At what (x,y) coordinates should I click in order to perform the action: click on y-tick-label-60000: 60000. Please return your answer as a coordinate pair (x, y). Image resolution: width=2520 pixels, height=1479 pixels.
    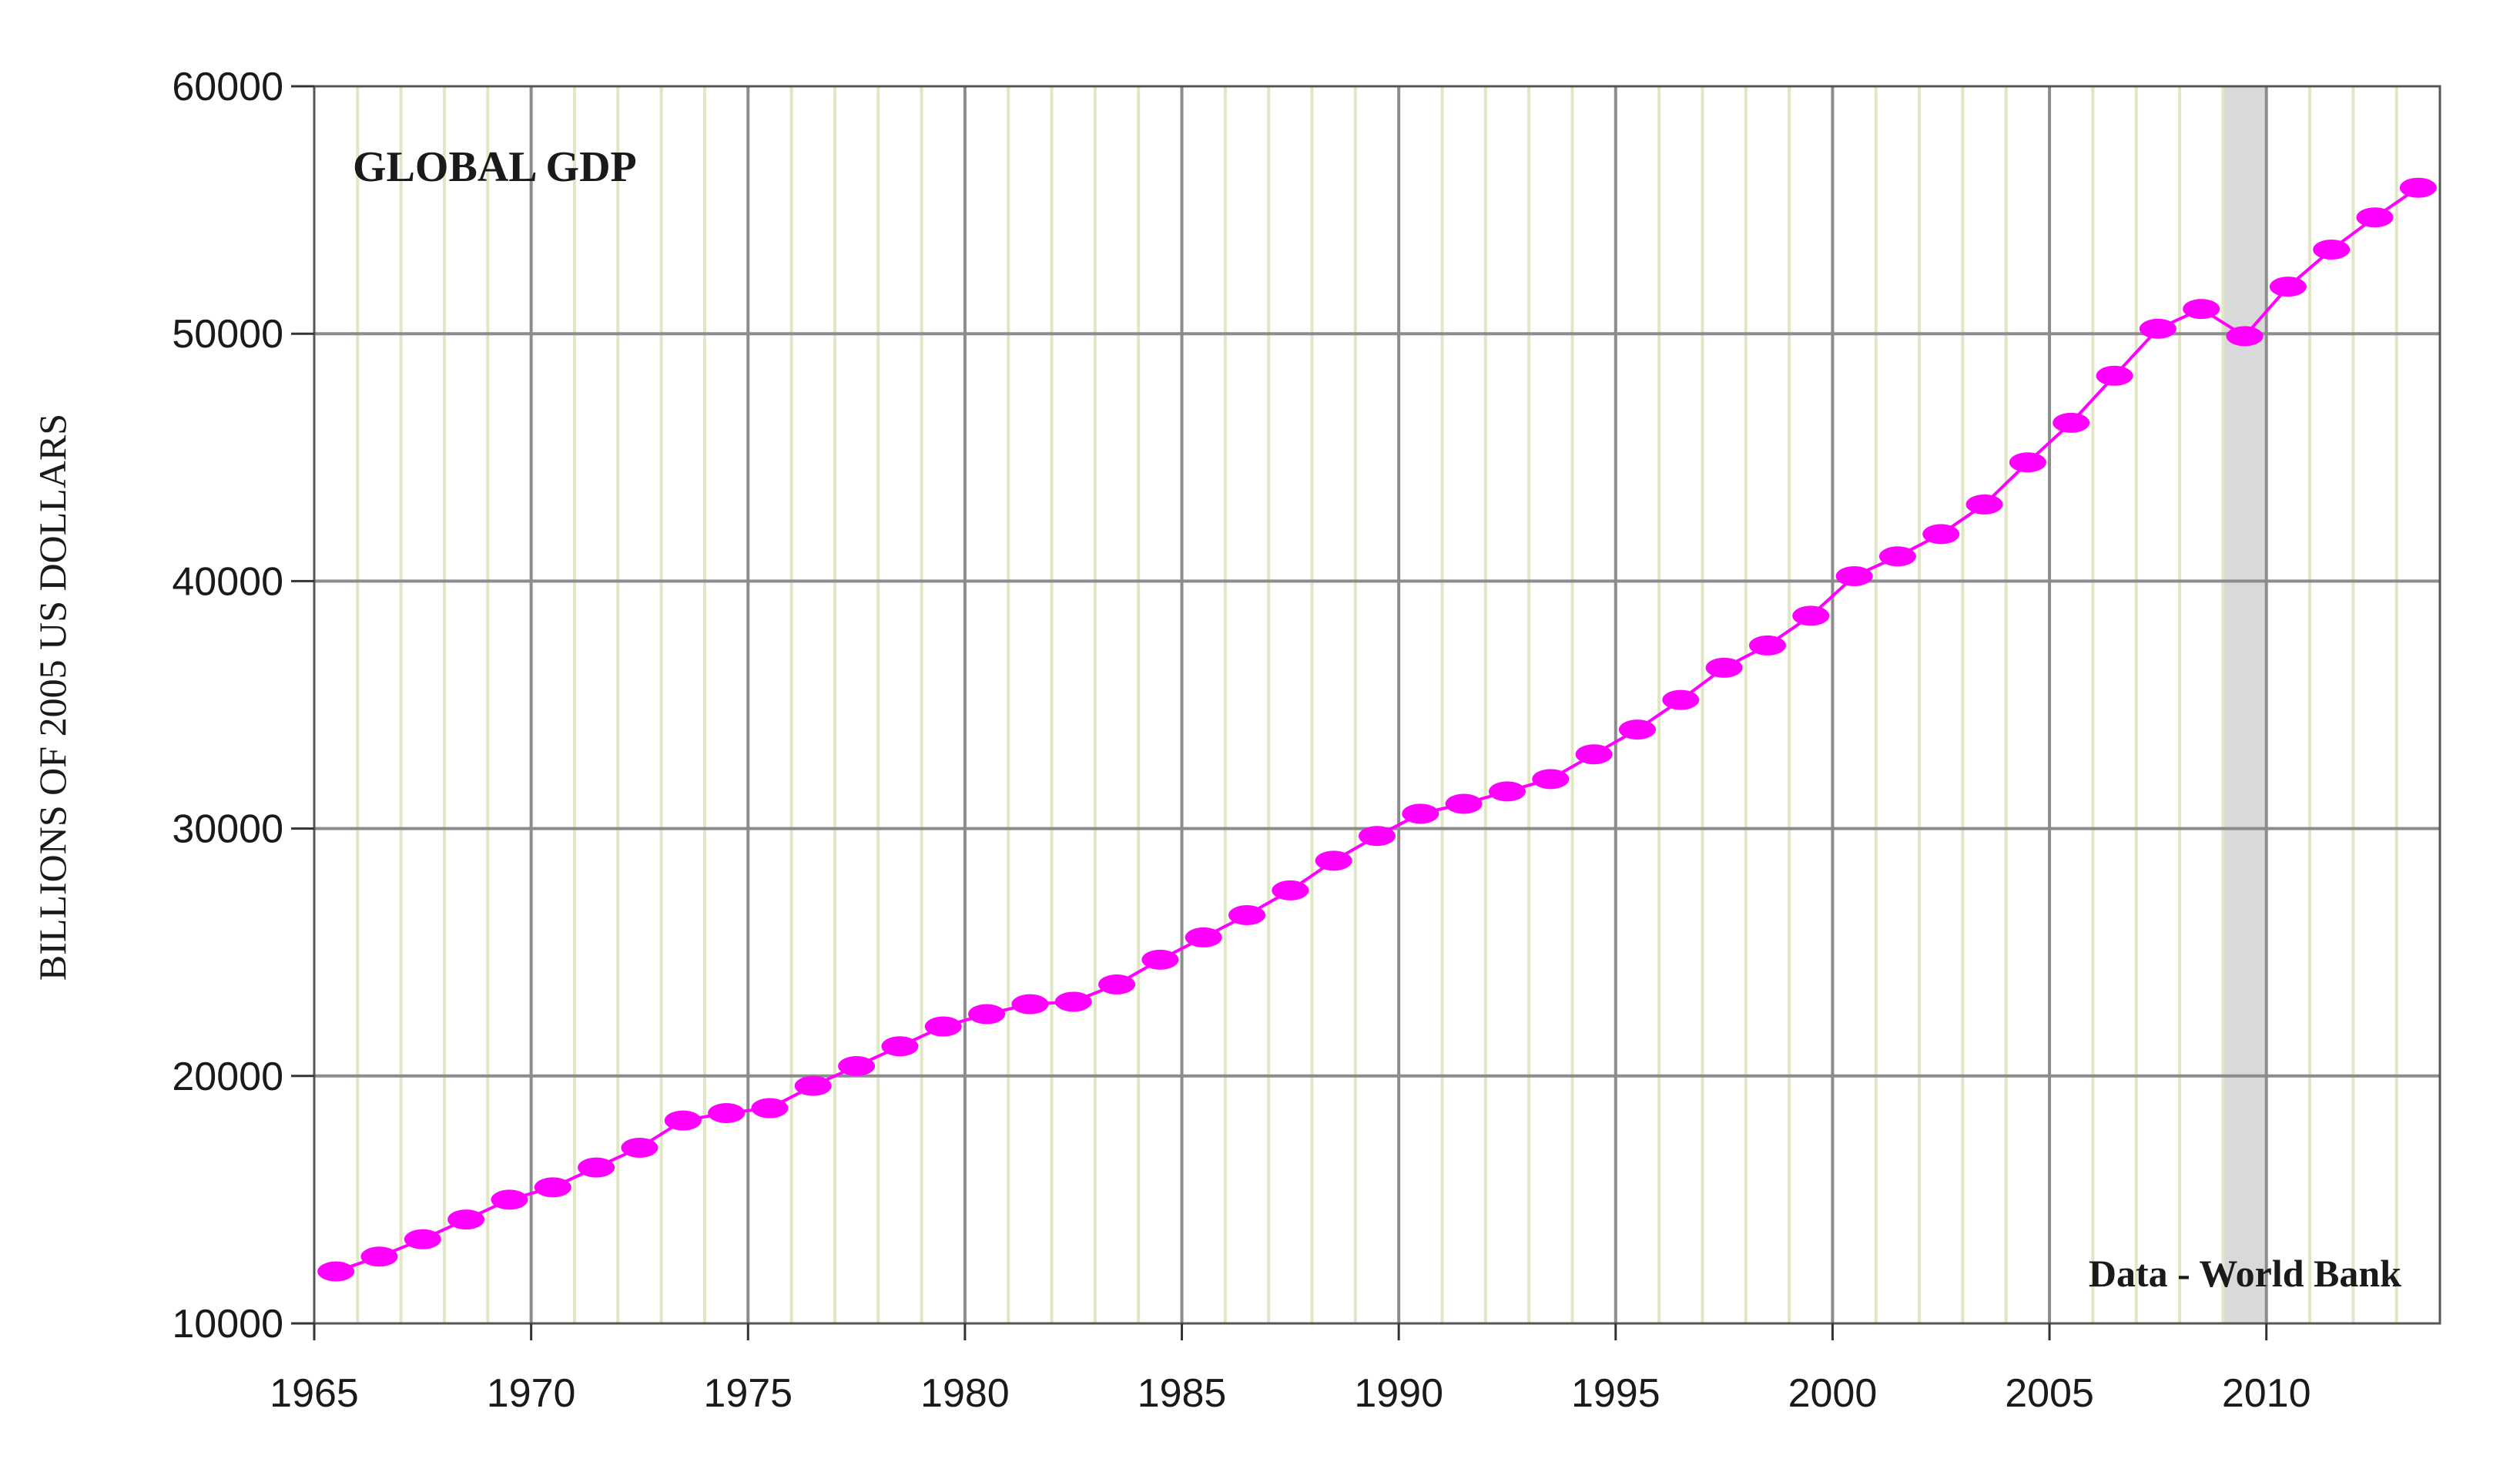
    Looking at the image, I should click on (228, 87).